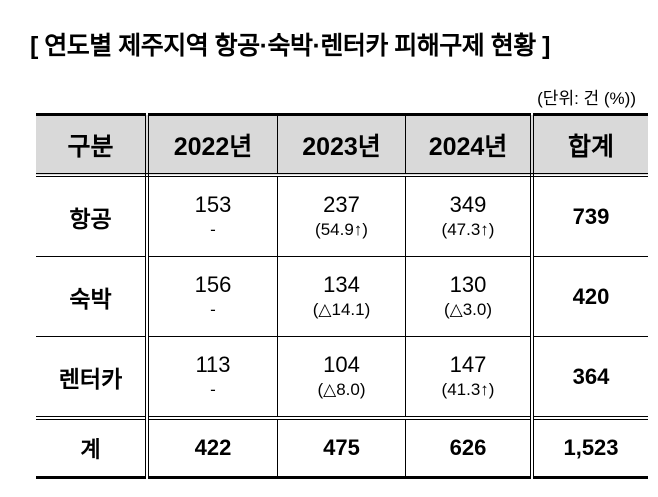  I want to click on row-label: 계, so click(92, 447).